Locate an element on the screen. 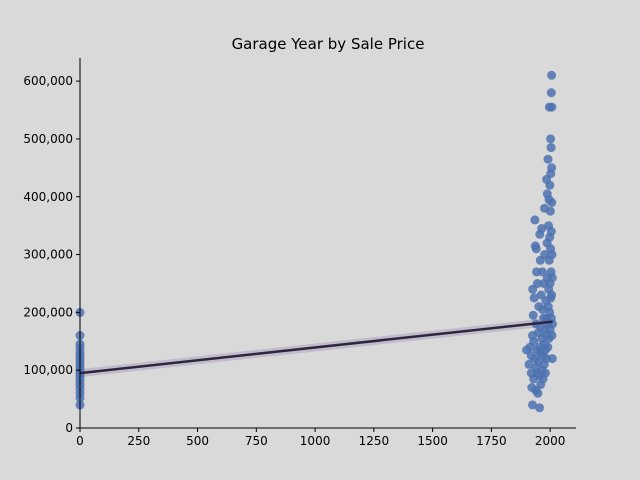  y-tick-label: 400,000 is located at coordinates (48, 197).